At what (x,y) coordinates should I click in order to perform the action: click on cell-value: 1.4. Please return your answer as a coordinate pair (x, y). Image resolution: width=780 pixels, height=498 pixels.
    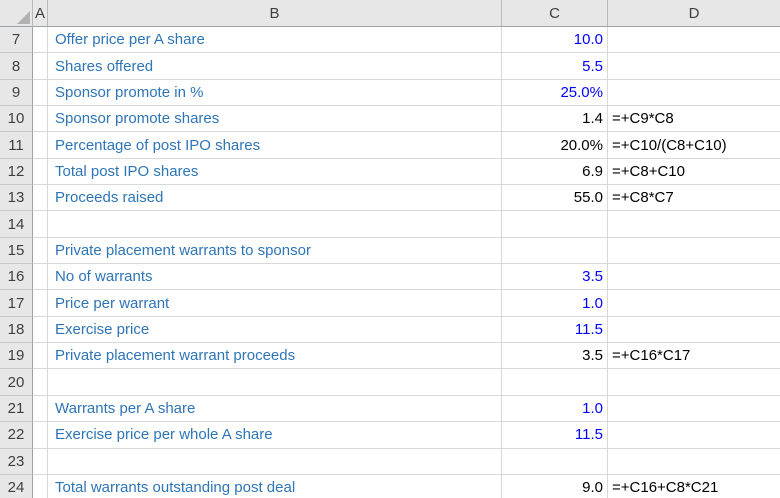
    Looking at the image, I should click on (555, 119).